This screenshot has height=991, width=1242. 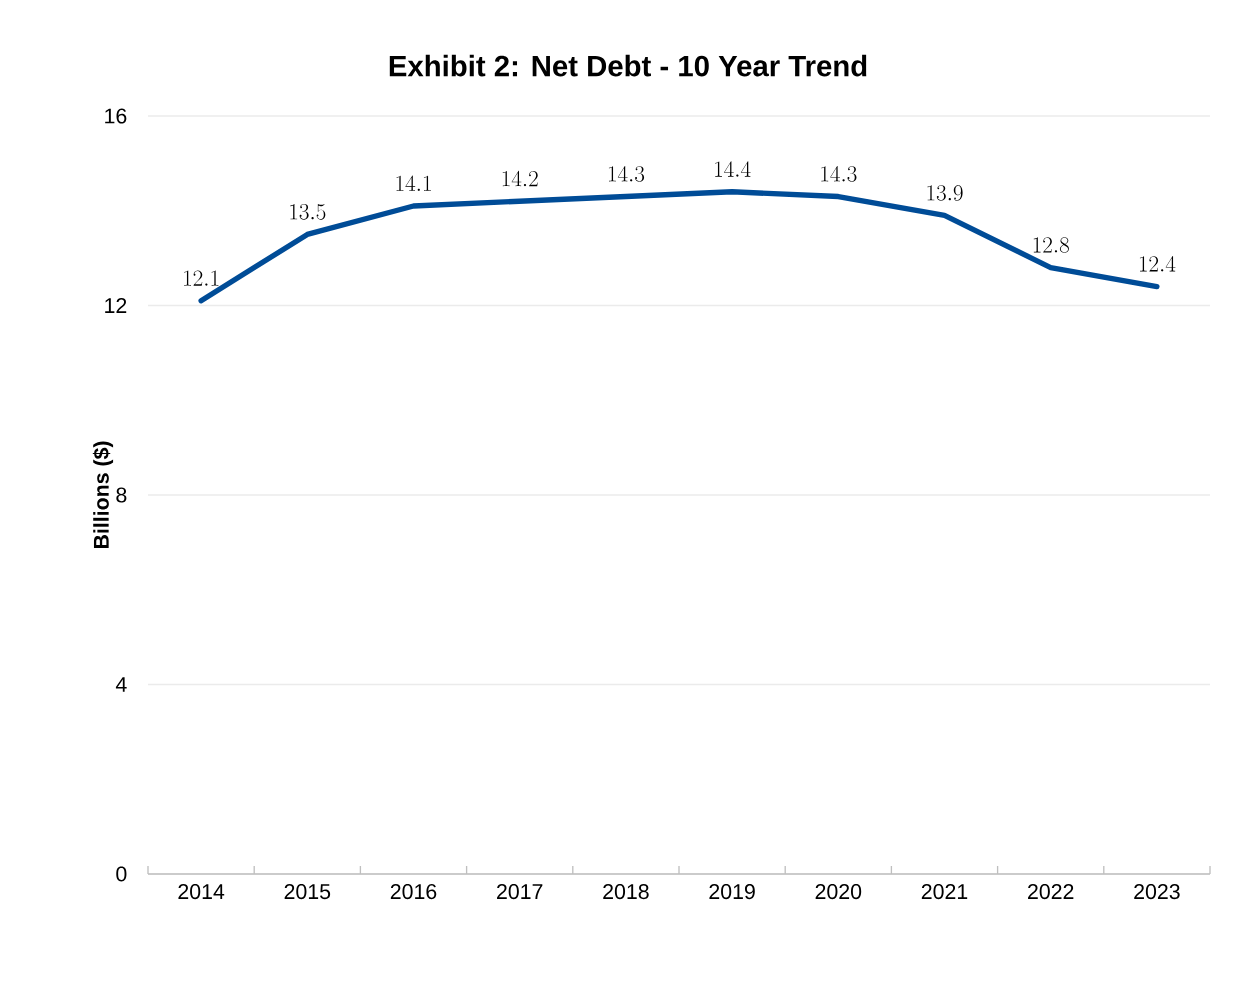 I want to click on data-label: 14.4, so click(x=733, y=169).